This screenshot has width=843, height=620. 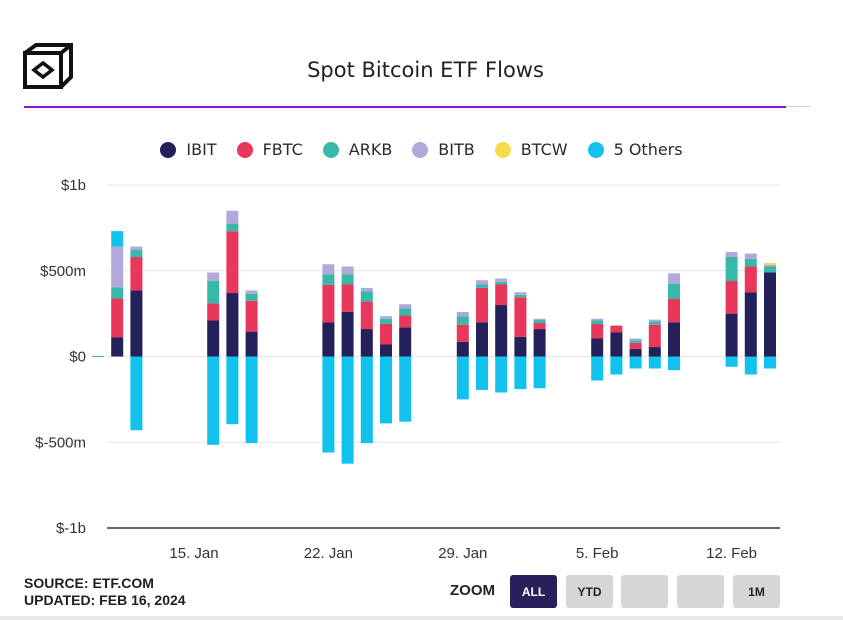 I want to click on updated-label: UPDATED: FEB 16, 2024, so click(x=105, y=600).